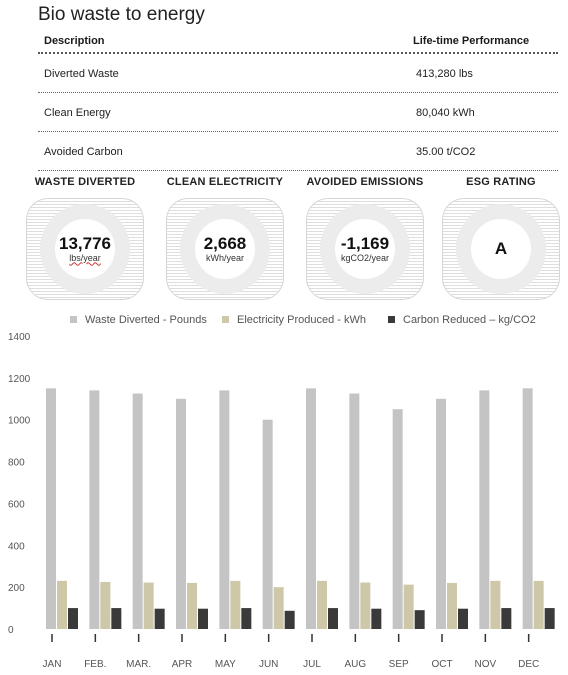 The image size is (568, 675). What do you see at coordinates (85, 257) in the screenshot?
I see `kpi-unit: lbs/year` at bounding box center [85, 257].